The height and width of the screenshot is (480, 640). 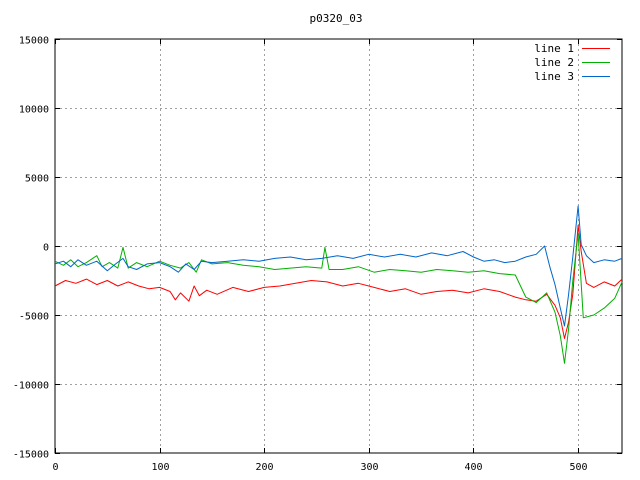 I want to click on legend-label: line 1, so click(x=554, y=48).